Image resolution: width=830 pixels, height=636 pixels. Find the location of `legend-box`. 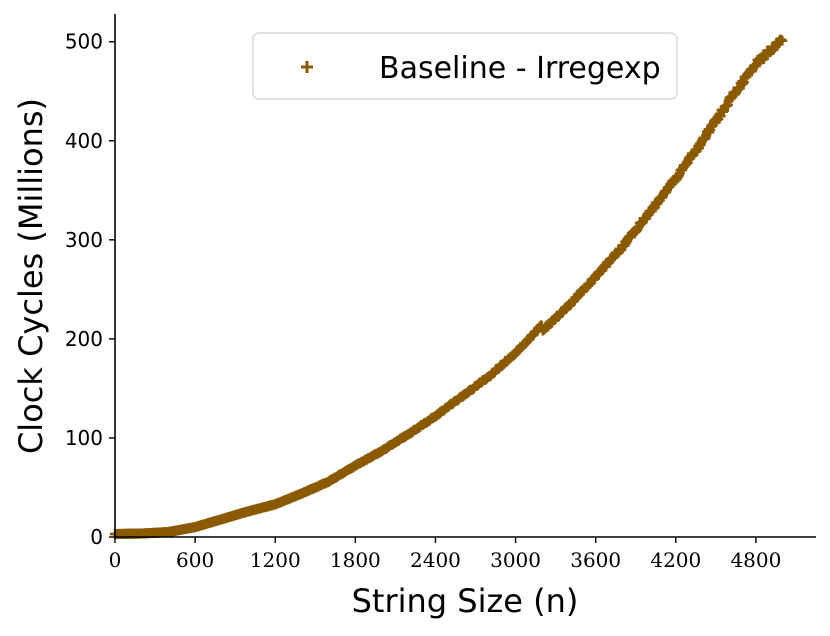

legend-box is located at coordinates (465, 66).